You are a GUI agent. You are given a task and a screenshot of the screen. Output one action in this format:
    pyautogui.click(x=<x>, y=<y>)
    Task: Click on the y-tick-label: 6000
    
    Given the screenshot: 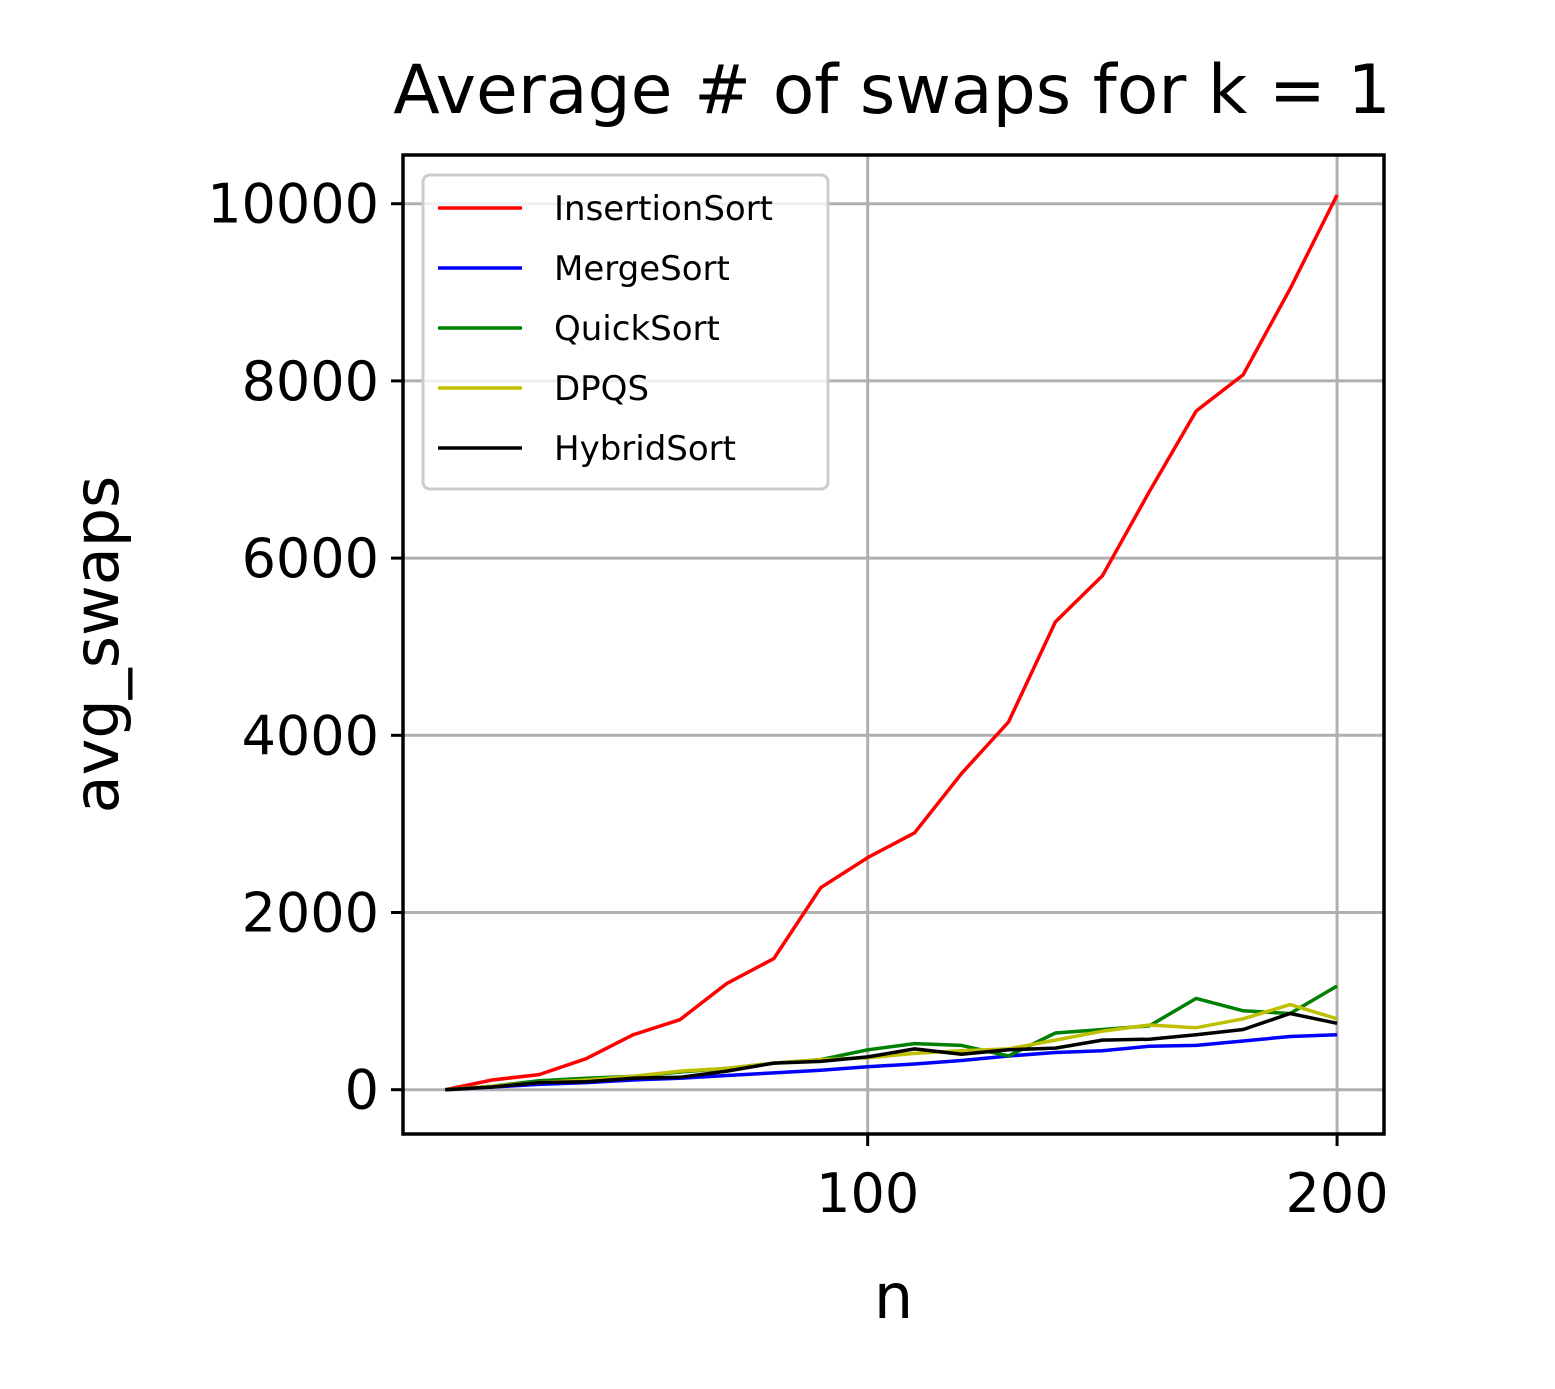 What is the action you would take?
    pyautogui.click(x=310, y=558)
    